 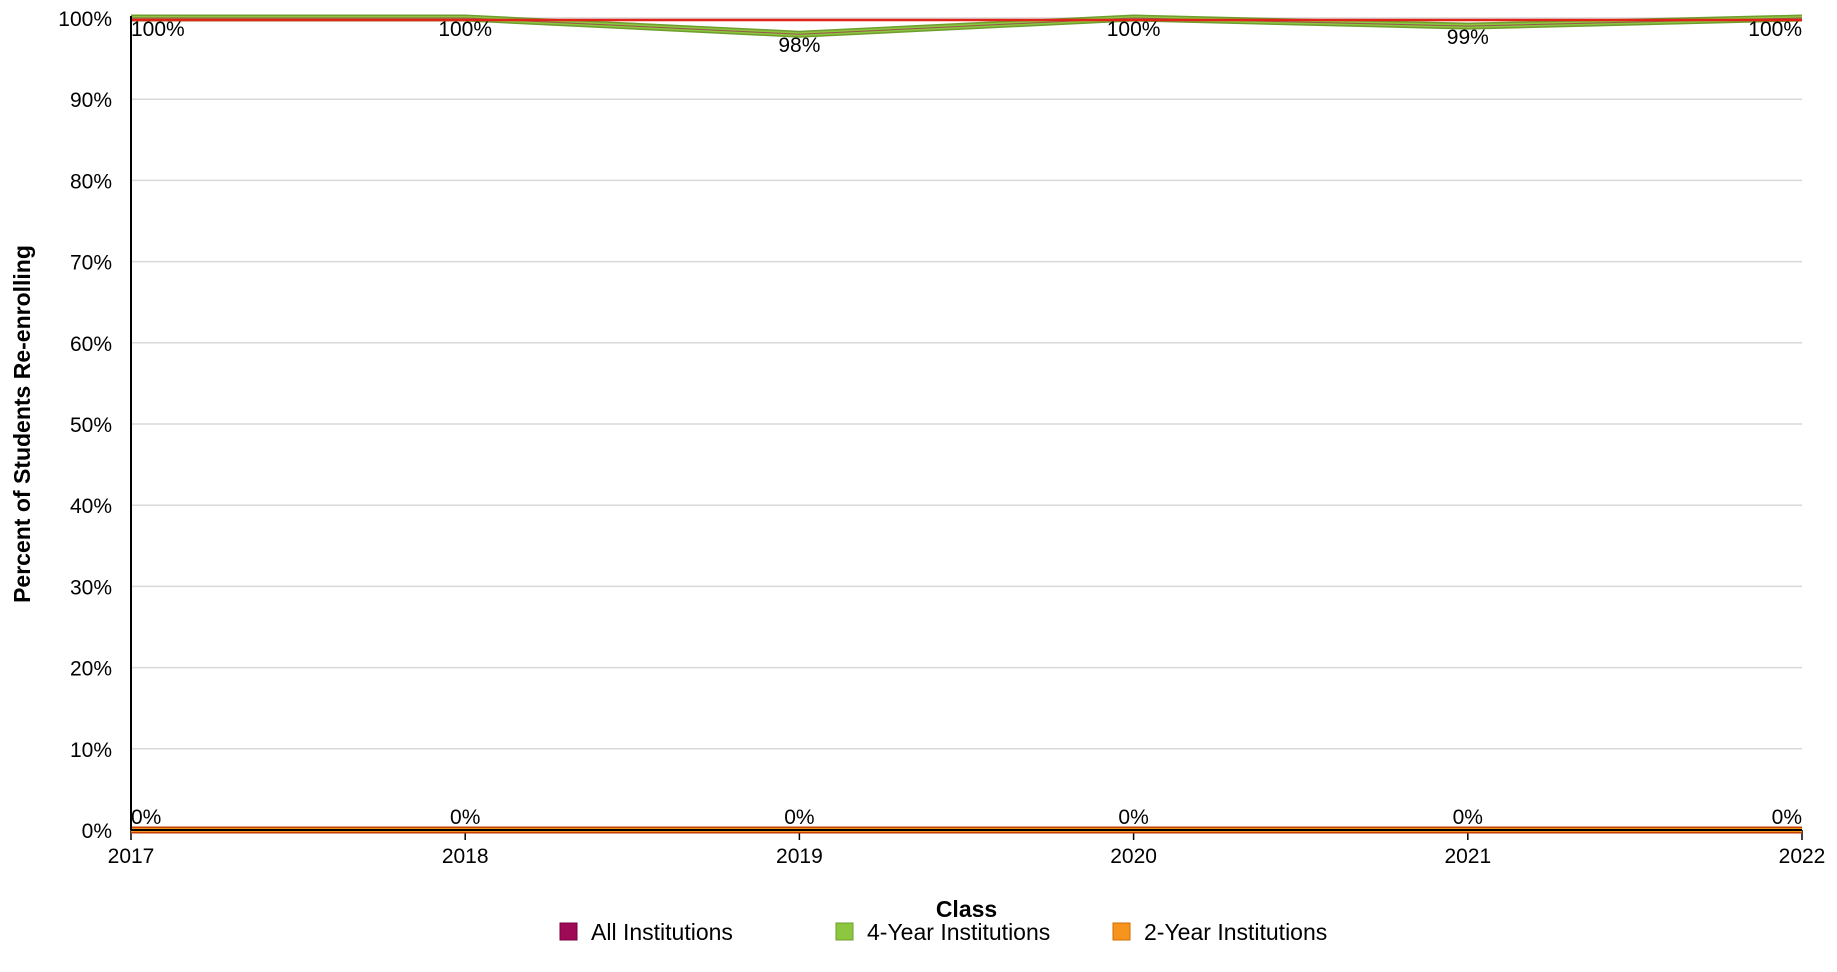 What do you see at coordinates (131, 856) in the screenshot?
I see `x-tick-label: 2017` at bounding box center [131, 856].